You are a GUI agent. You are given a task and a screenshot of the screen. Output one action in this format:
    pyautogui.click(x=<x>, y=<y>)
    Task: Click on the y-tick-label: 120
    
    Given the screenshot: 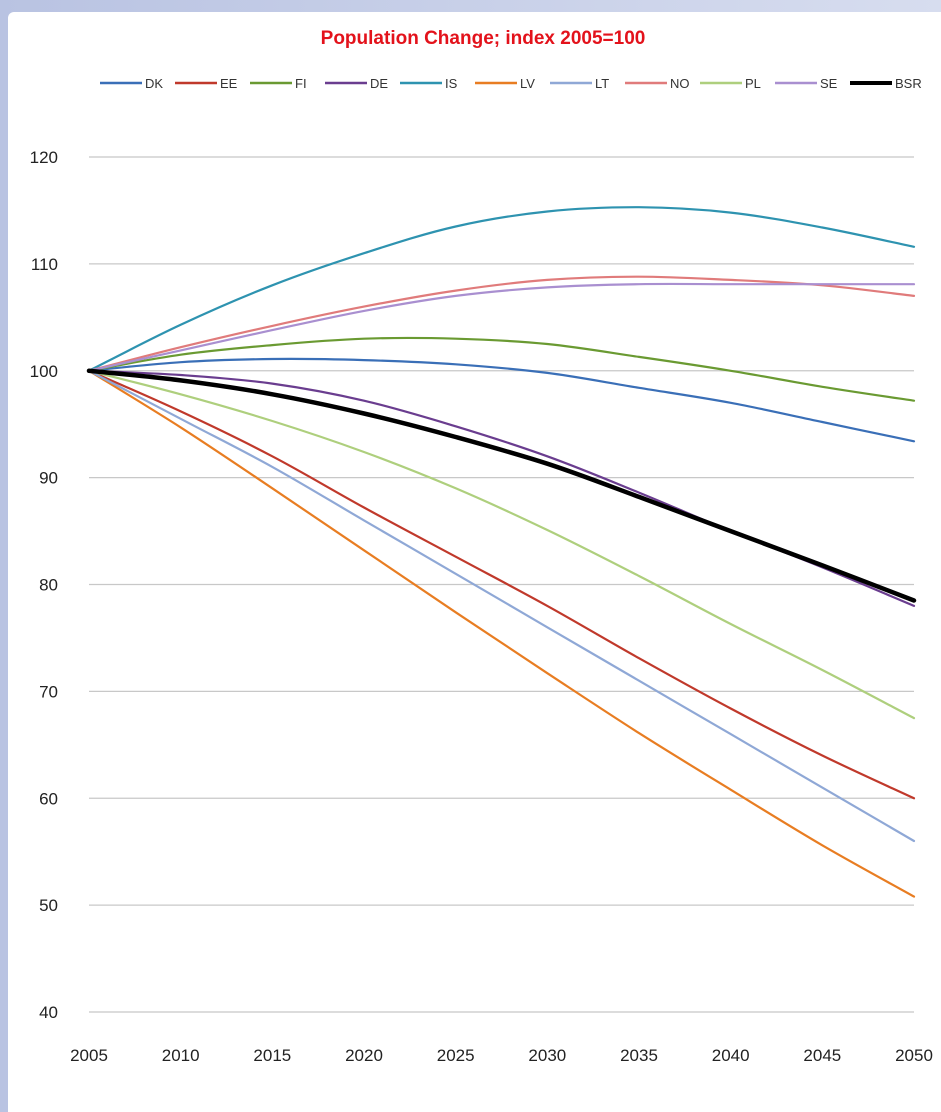 What is the action you would take?
    pyautogui.click(x=44, y=157)
    